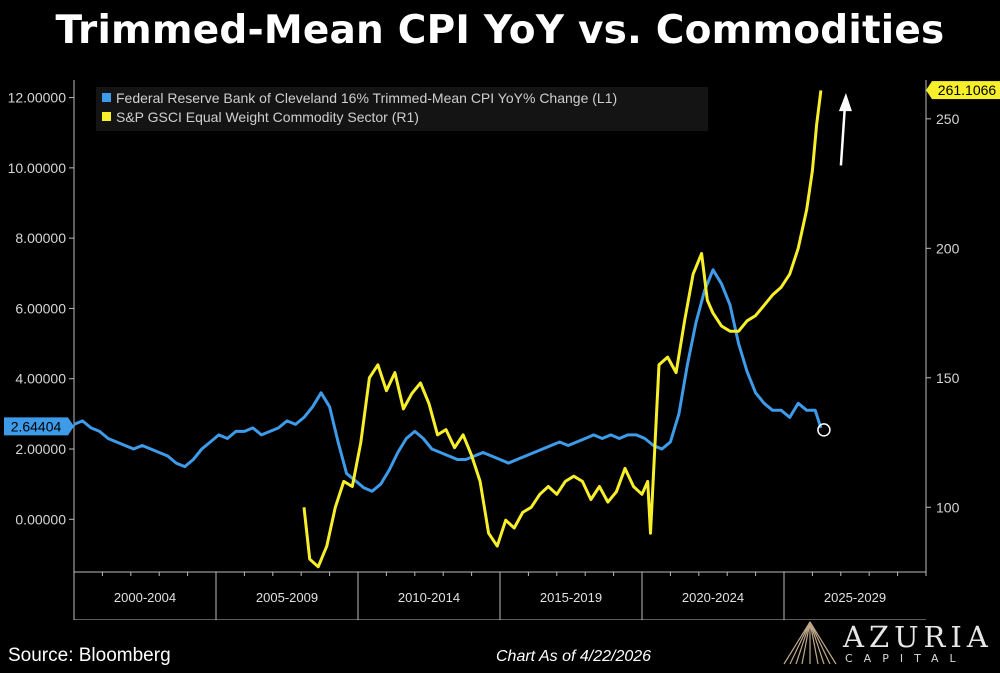 The width and height of the screenshot is (1000, 673). Describe the element at coordinates (40, 238) in the screenshot. I see `left-tick-label: 8.00000` at that location.